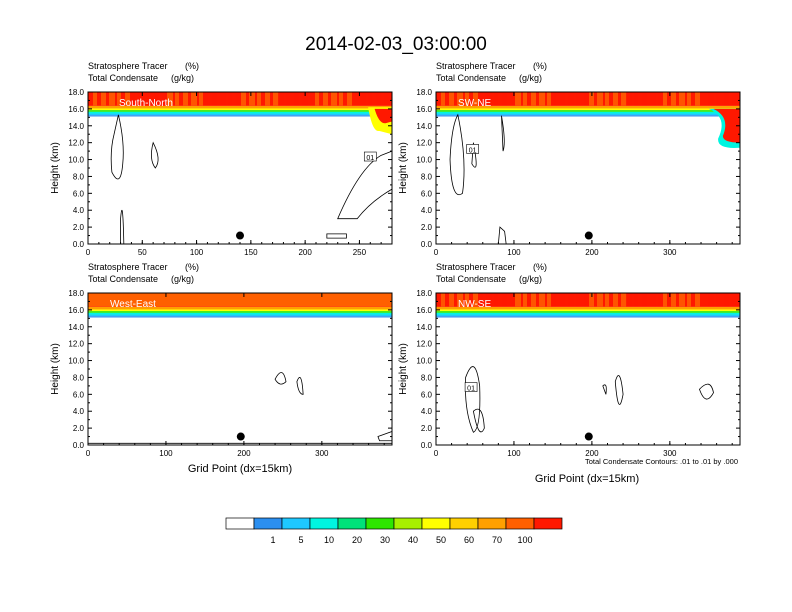  What do you see at coordinates (424, 361) in the screenshot?
I see `y-tick-label: 10.0` at bounding box center [424, 361].